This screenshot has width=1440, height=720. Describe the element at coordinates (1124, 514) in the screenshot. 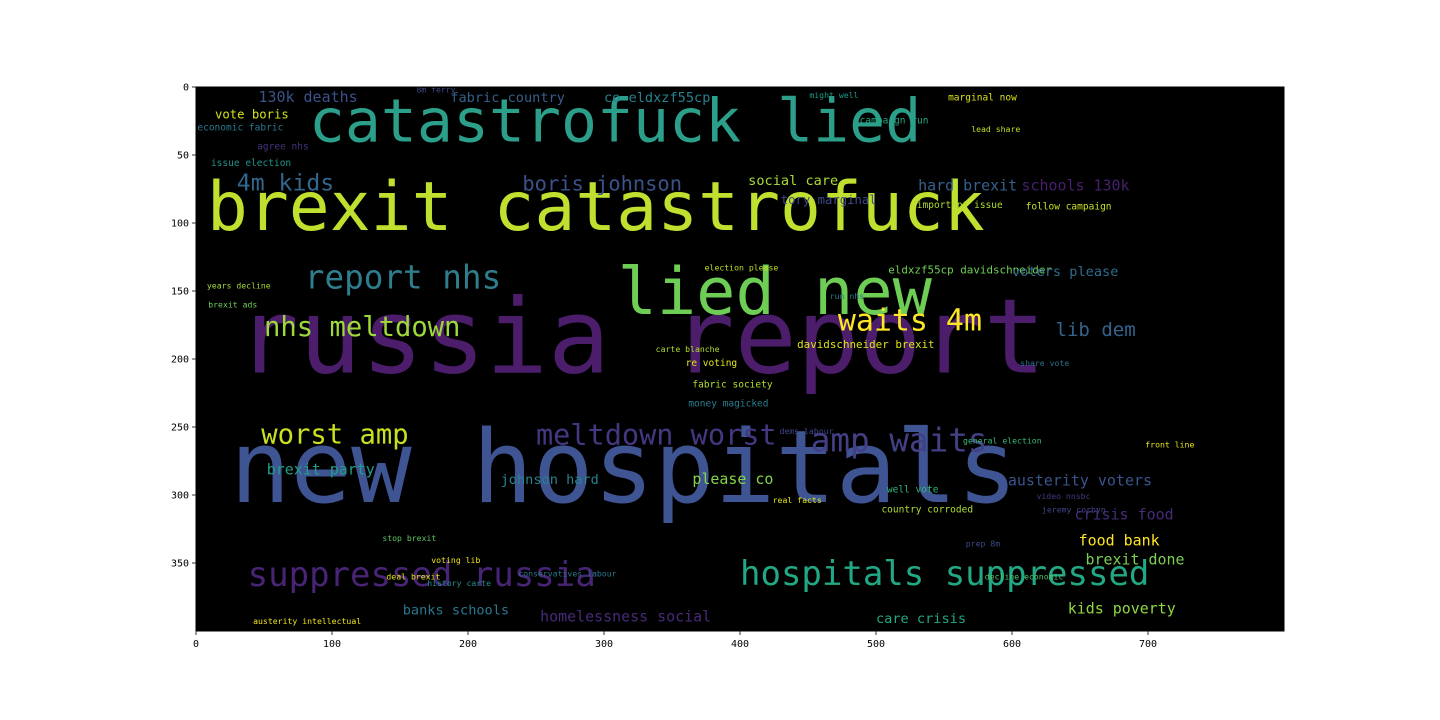

I see `word-33: crisis food` at that location.